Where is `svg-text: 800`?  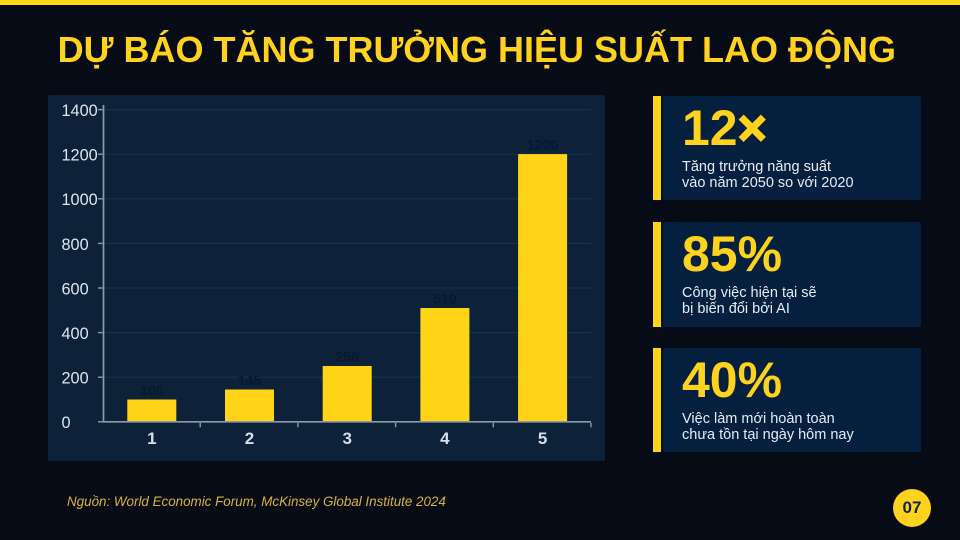
svg-text: 800 is located at coordinates (75, 245).